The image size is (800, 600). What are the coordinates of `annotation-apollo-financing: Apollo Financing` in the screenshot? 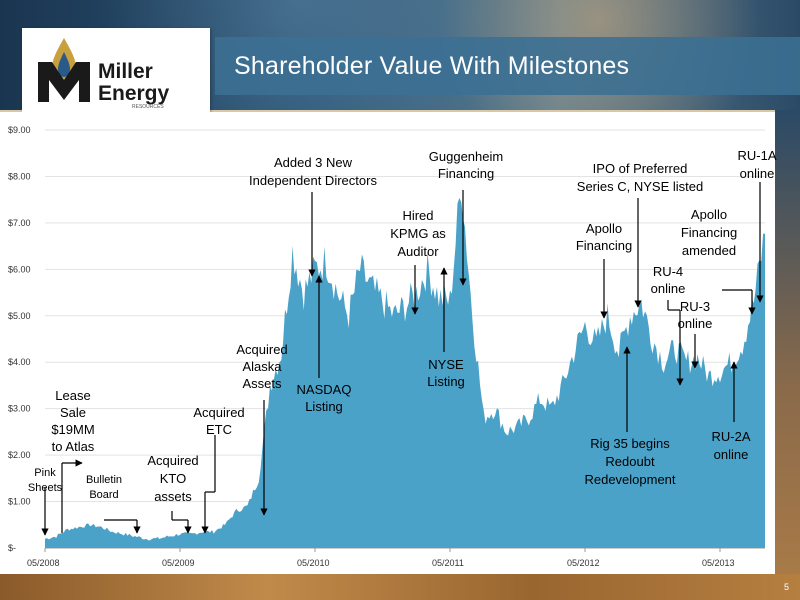 It's located at (604, 270).